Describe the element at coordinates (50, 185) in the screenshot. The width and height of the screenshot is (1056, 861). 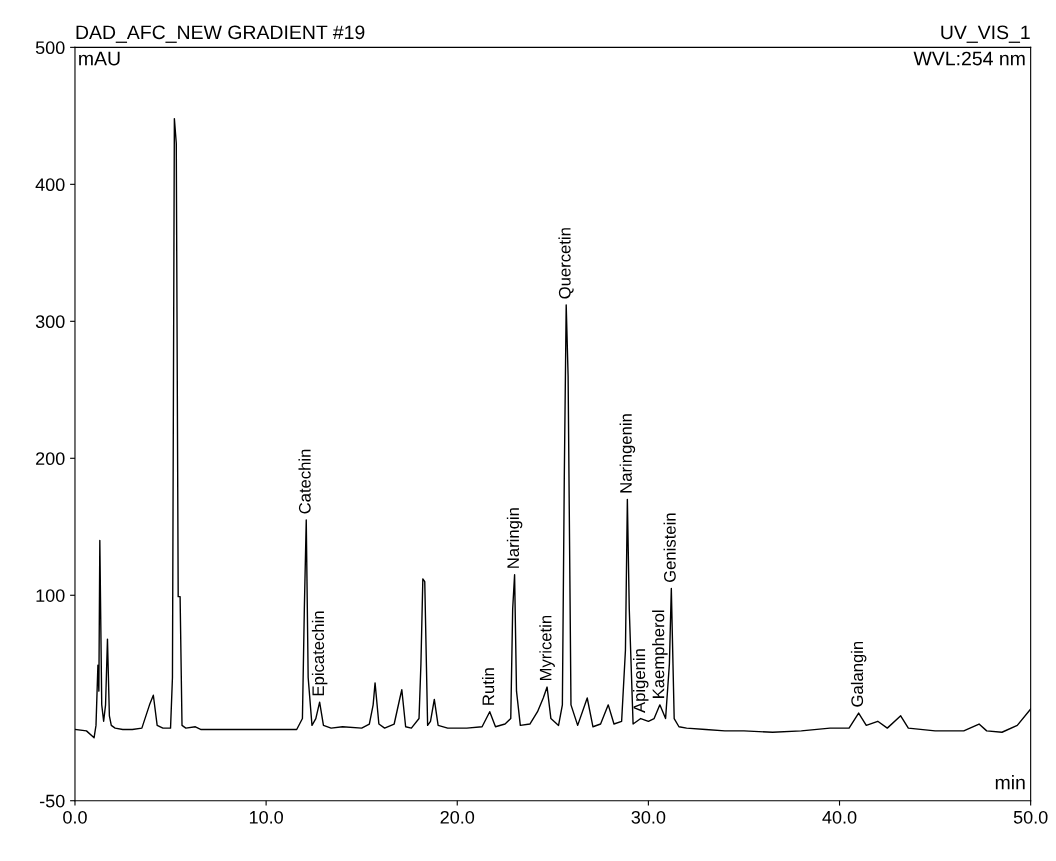
I see `y-tick-label: 400` at that location.